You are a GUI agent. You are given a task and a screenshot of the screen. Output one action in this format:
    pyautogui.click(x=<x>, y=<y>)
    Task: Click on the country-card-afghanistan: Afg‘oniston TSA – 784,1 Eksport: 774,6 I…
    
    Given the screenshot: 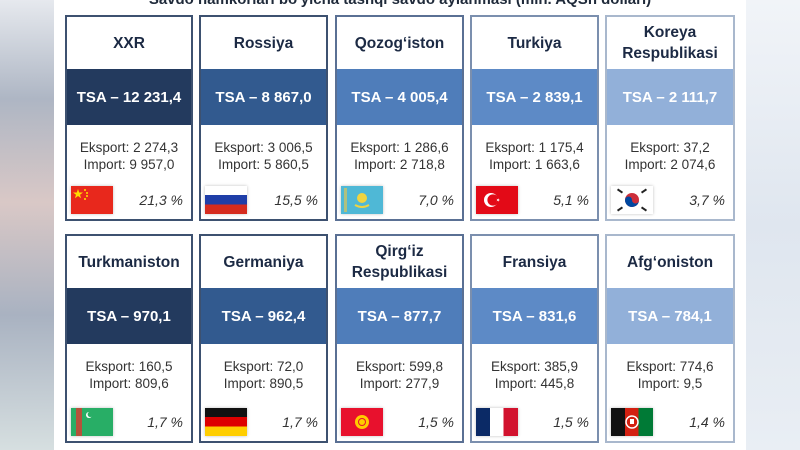 What is the action you would take?
    pyautogui.click(x=670, y=338)
    